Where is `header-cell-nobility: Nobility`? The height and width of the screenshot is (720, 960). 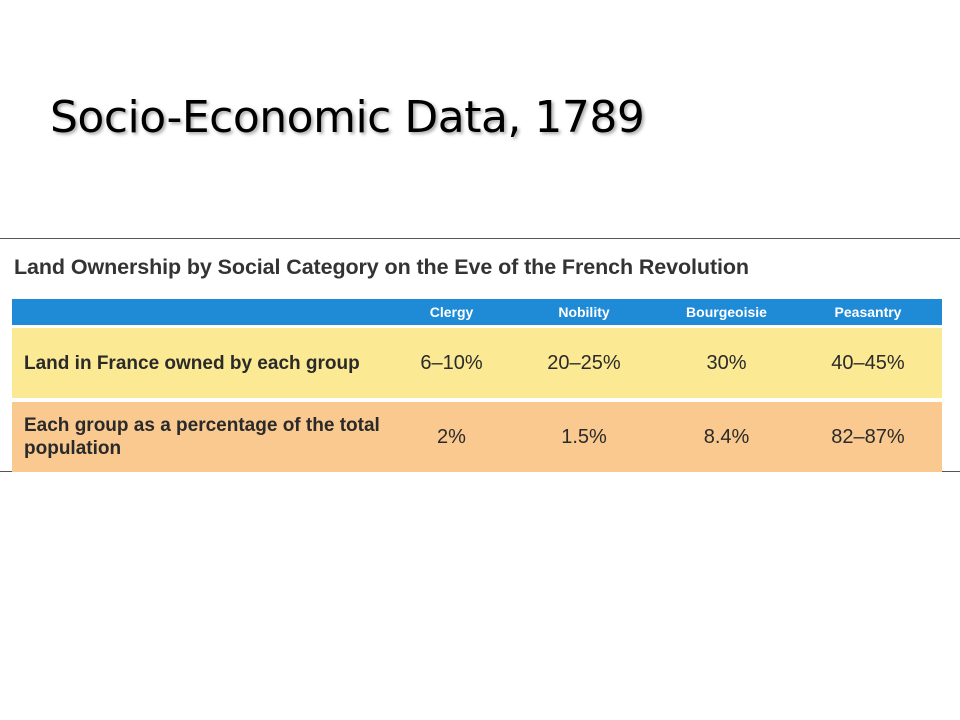
header-cell-nobility: Nobility is located at coordinates (584, 313).